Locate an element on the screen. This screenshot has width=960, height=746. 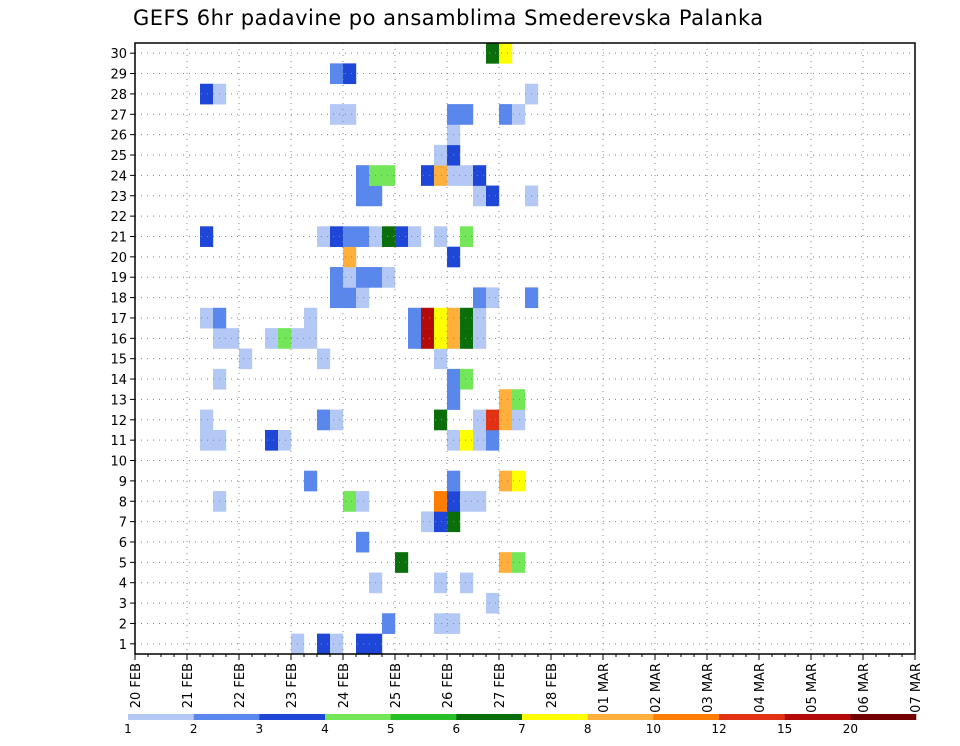
y-tick-label: 16 is located at coordinates (118, 339).